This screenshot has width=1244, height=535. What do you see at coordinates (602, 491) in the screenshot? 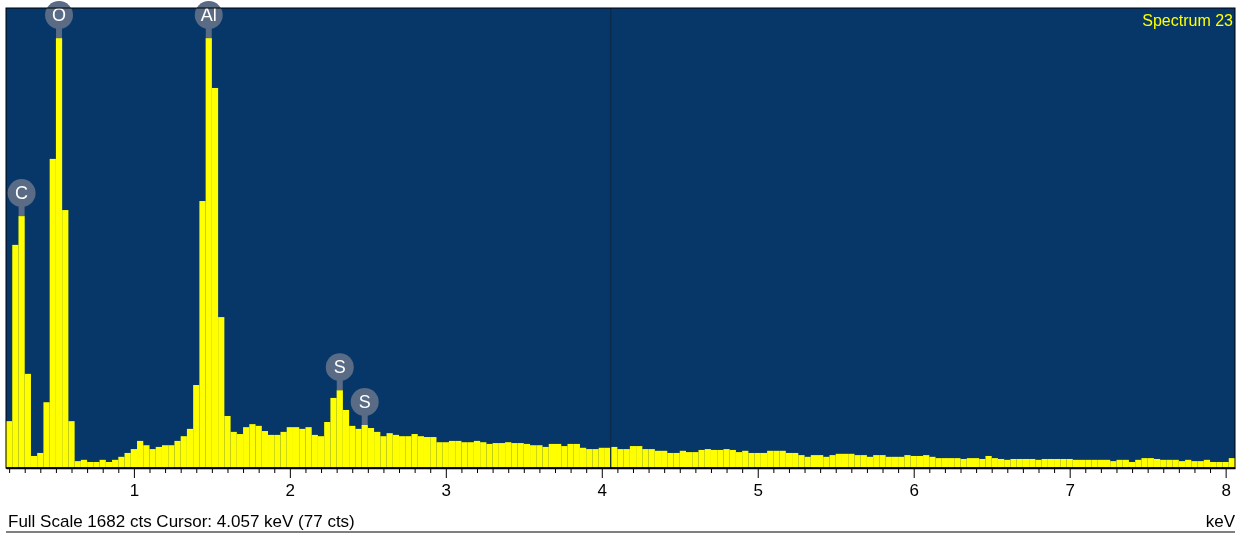
I see `x-tick-label: 4` at bounding box center [602, 491].